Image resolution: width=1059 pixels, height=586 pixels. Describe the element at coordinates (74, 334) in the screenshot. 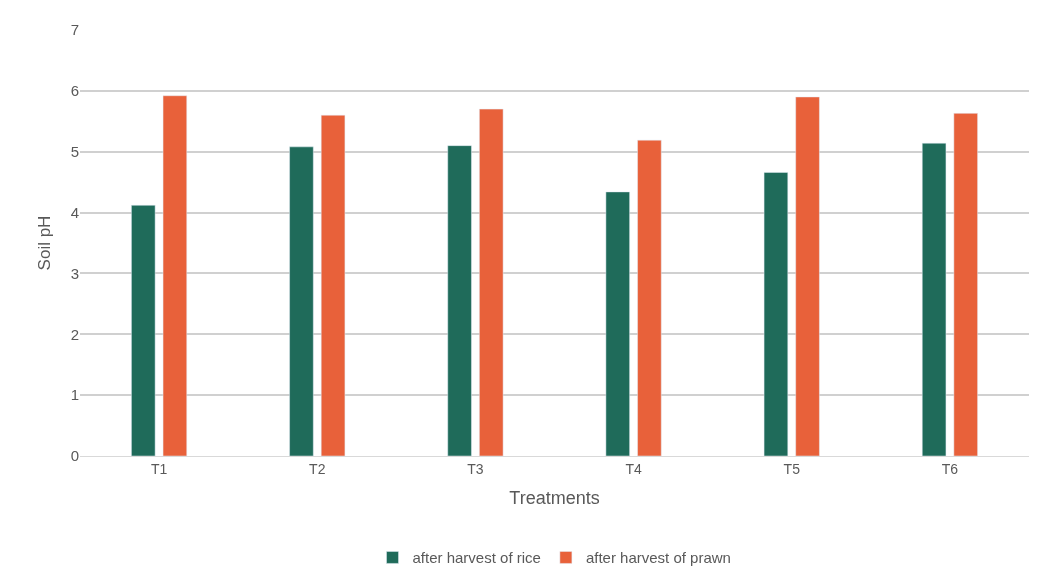

I see `y-tick-label: 2` at that location.